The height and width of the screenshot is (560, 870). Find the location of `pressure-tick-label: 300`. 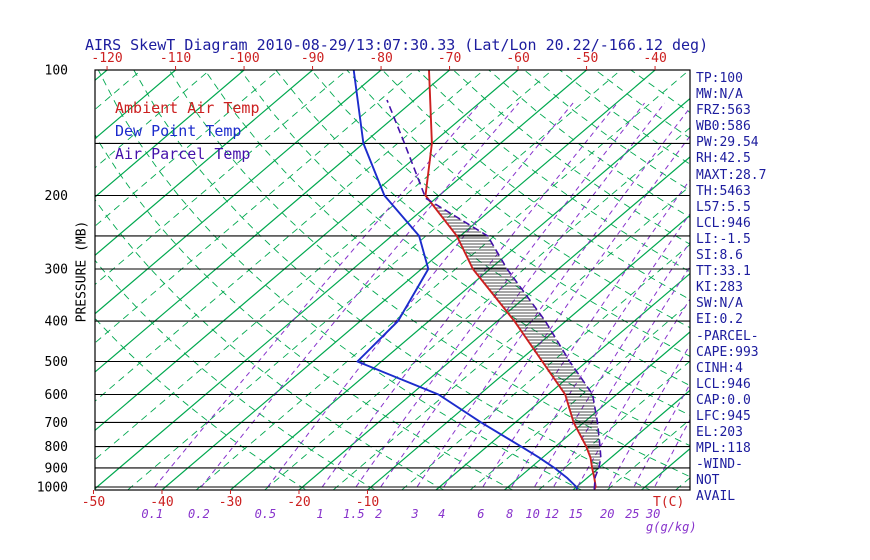

pressure-tick-label: 300 is located at coordinates (56, 269).